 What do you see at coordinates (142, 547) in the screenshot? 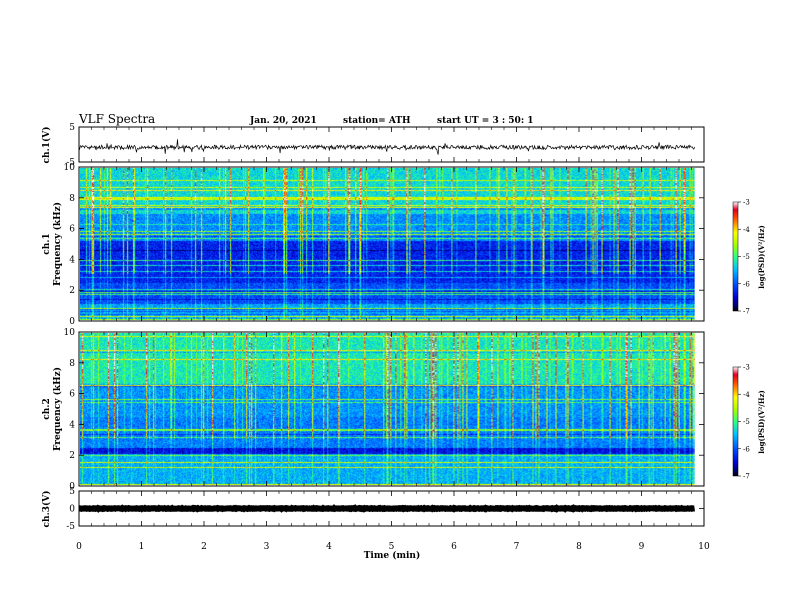
I see `x-tick-label: 1` at bounding box center [142, 547].